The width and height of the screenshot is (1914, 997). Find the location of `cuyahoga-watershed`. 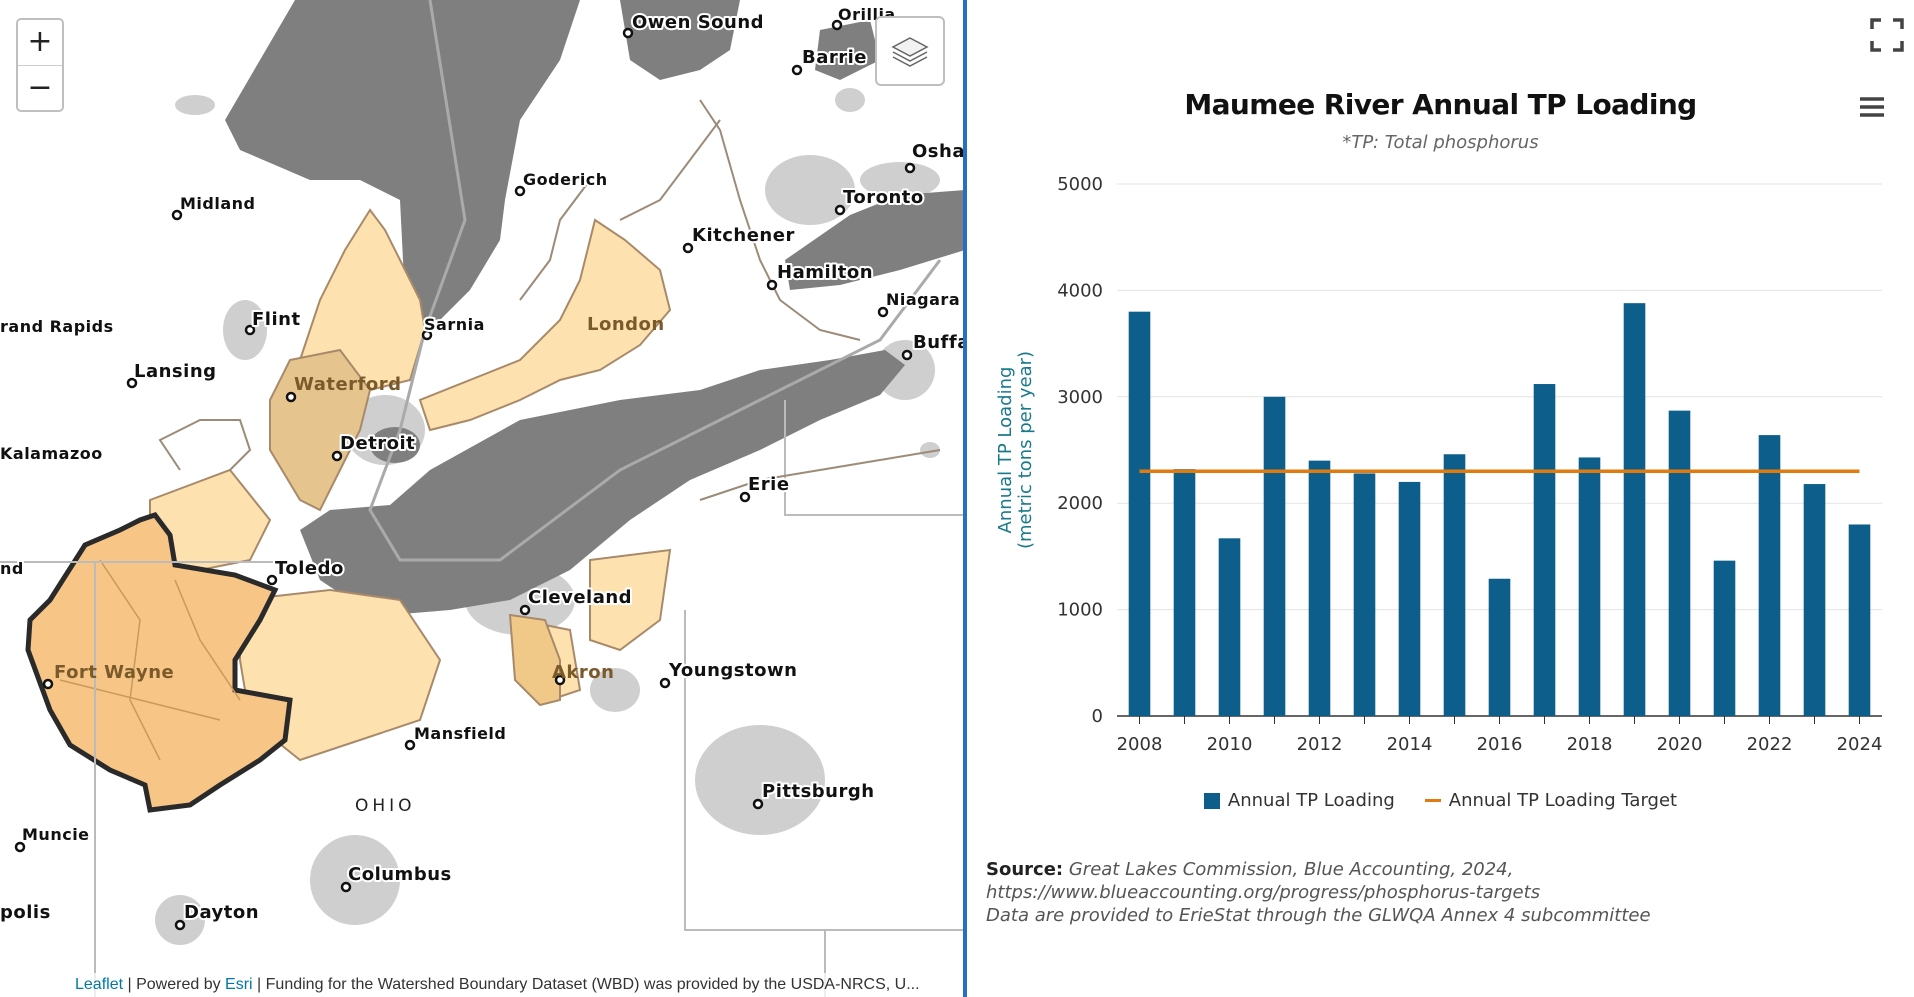

cuyahoga-watershed is located at coordinates (534, 660).